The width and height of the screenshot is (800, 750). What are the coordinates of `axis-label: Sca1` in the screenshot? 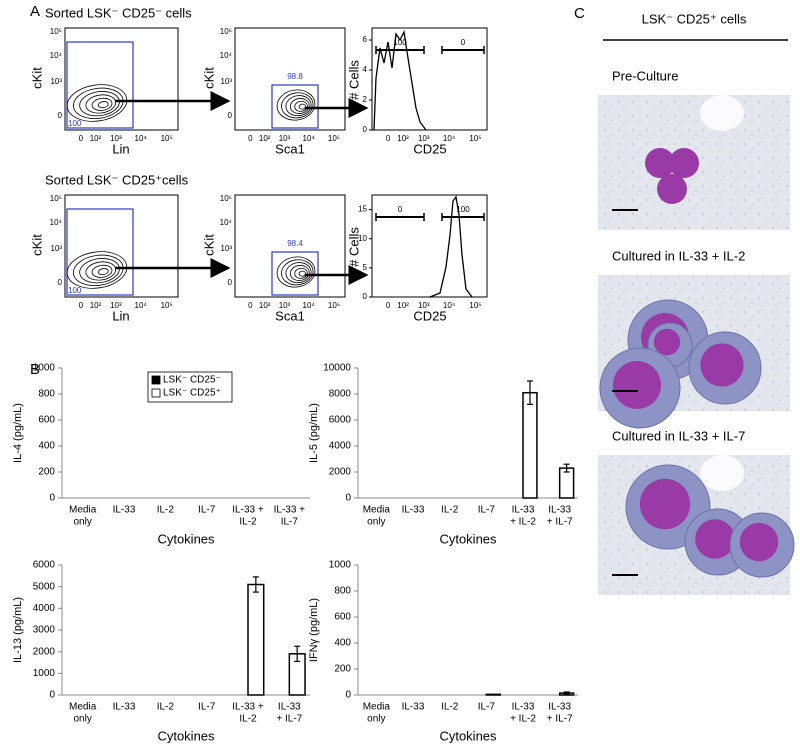 It's located at (290, 315).